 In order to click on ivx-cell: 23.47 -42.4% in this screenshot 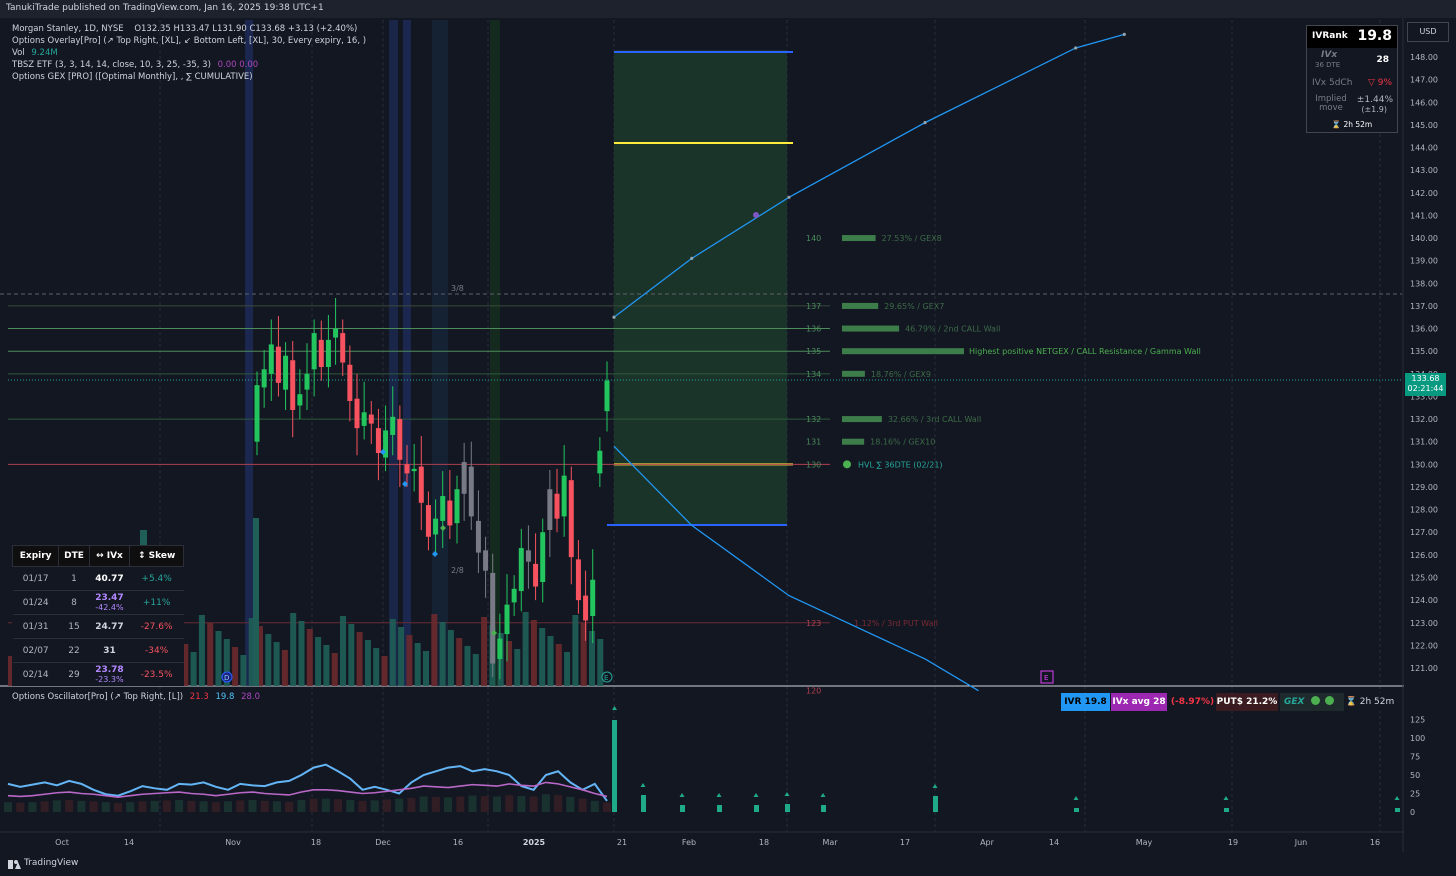, I will do `click(109, 602)`.